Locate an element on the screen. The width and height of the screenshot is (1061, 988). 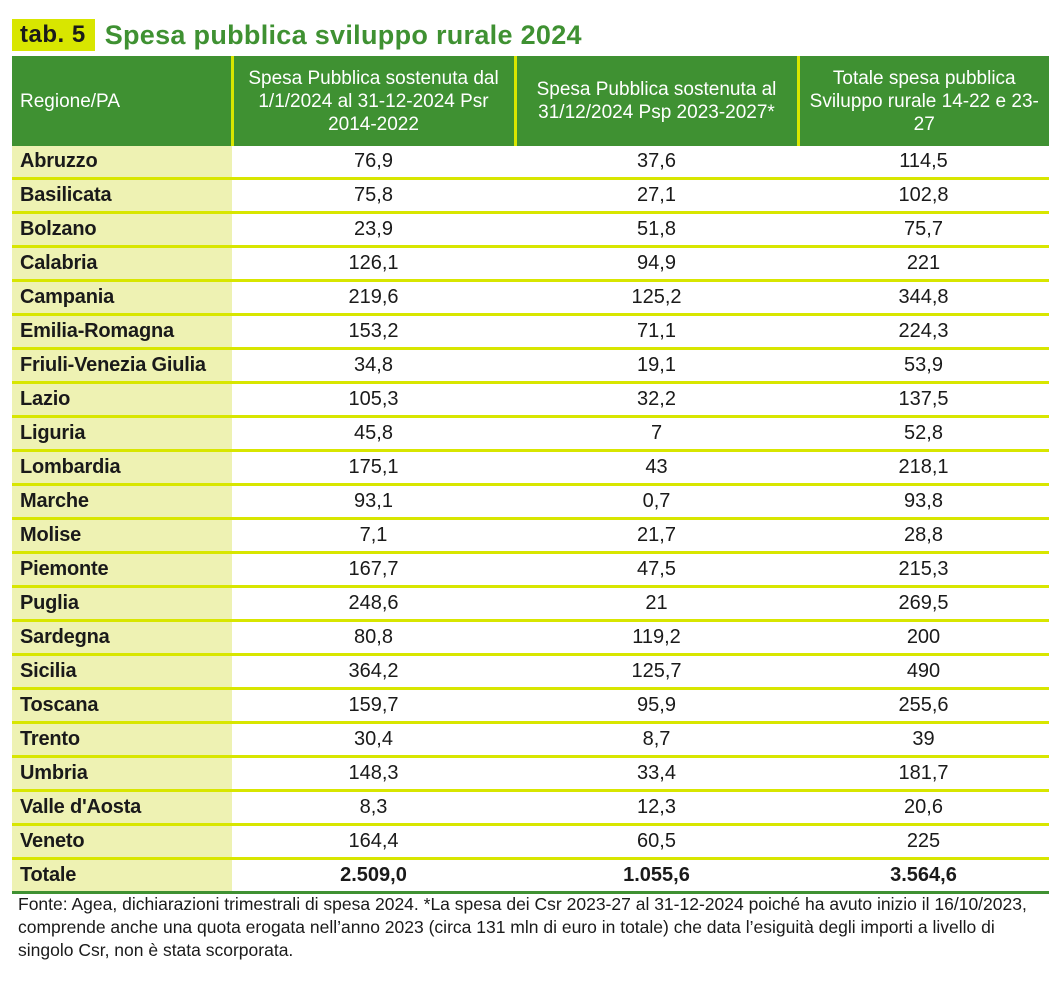
psr-2014-2022-cell: 34,8 is located at coordinates (373, 366).